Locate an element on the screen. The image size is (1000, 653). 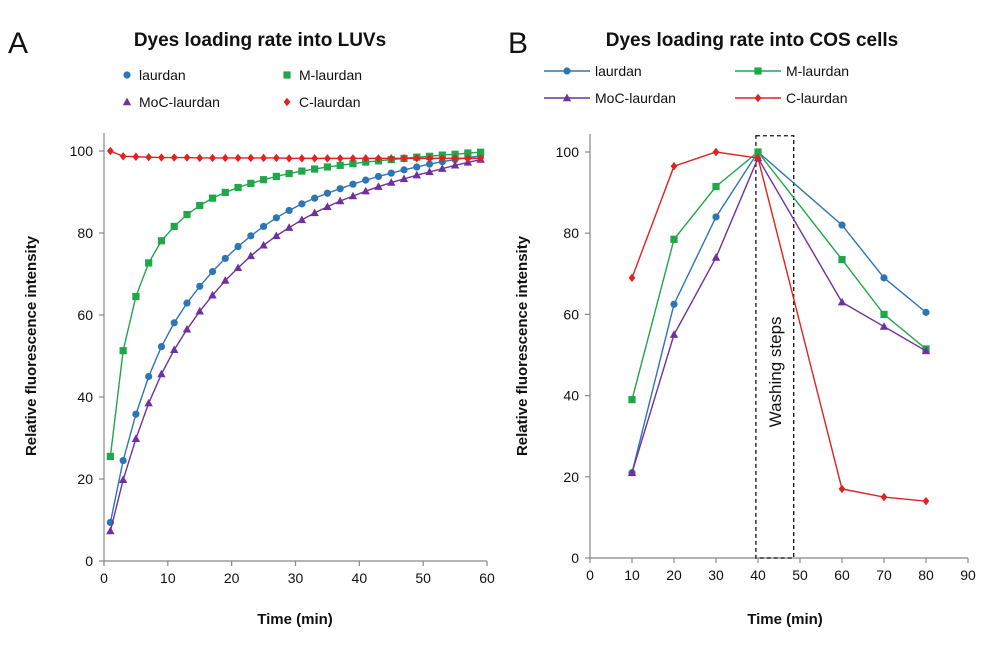
legend-item: laurdan is located at coordinates (154, 75).